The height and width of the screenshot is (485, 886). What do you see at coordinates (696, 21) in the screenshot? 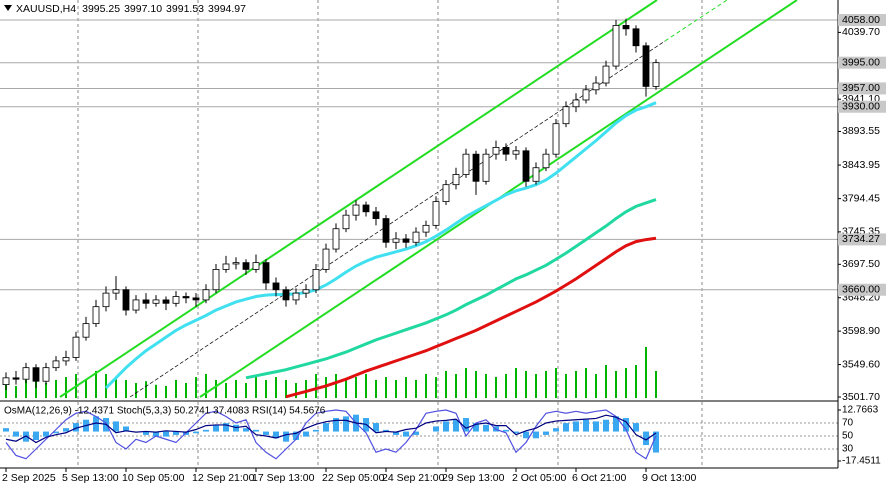
I see `channel-median-ext` at bounding box center [696, 21].